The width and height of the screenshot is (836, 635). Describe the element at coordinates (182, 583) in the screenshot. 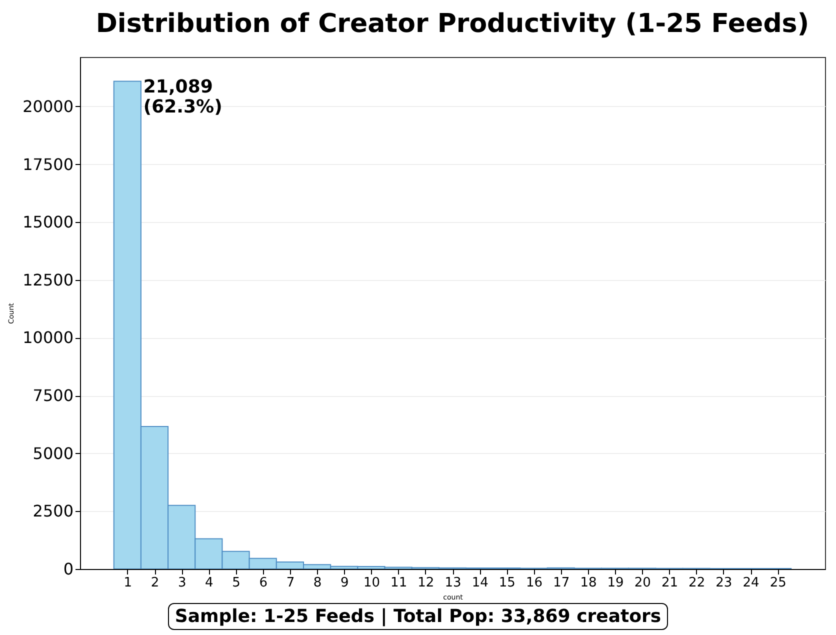

I see `x-tick-label: 3` at that location.